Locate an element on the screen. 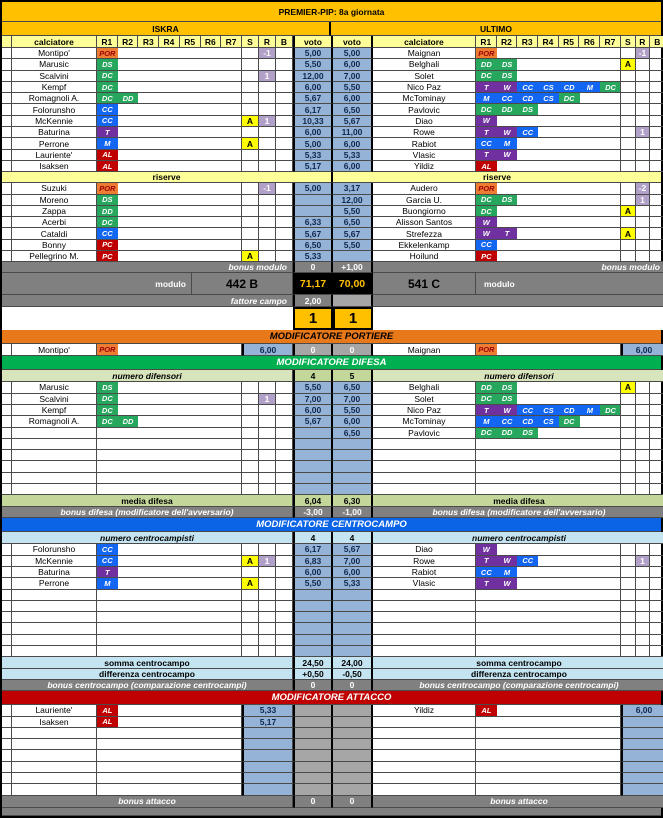 Image resolution: width=663 pixels, height=818 pixels. section-bar-row: MODIFICATORE PORTIERE is located at coordinates (331, 337).